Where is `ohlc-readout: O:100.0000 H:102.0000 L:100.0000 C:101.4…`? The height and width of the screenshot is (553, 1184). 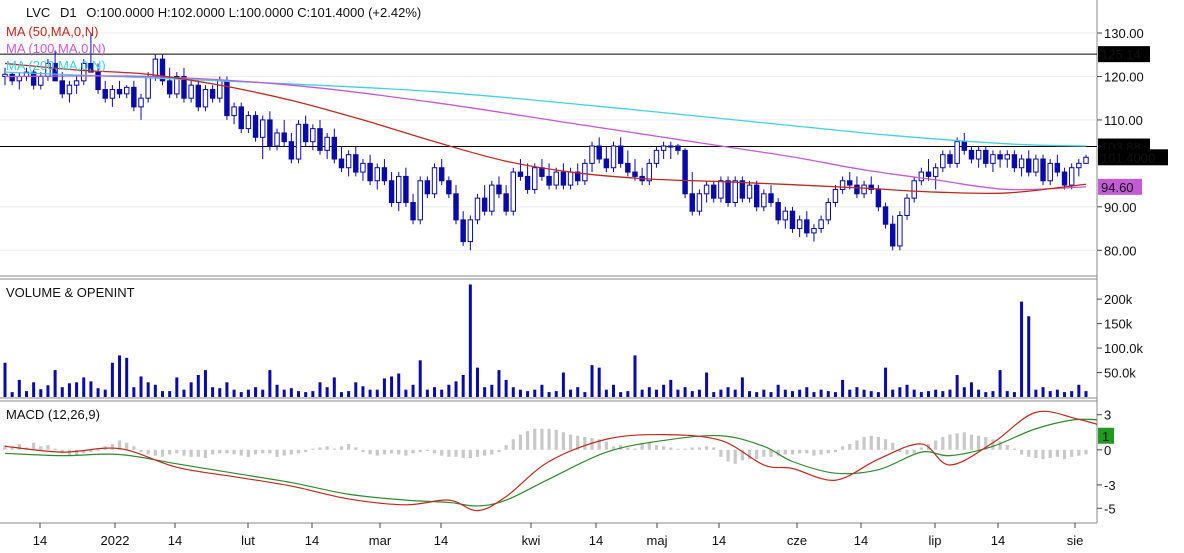 ohlc-readout: O:100.0000 H:102.0000 L:100.0000 C:101.4… is located at coordinates (253, 12).